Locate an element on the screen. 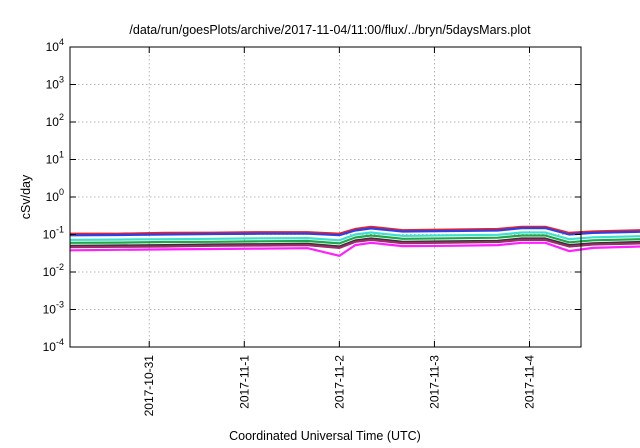 This screenshot has width=640, height=448. y-tick-label: 10⁻³ is located at coordinates (53, 308).